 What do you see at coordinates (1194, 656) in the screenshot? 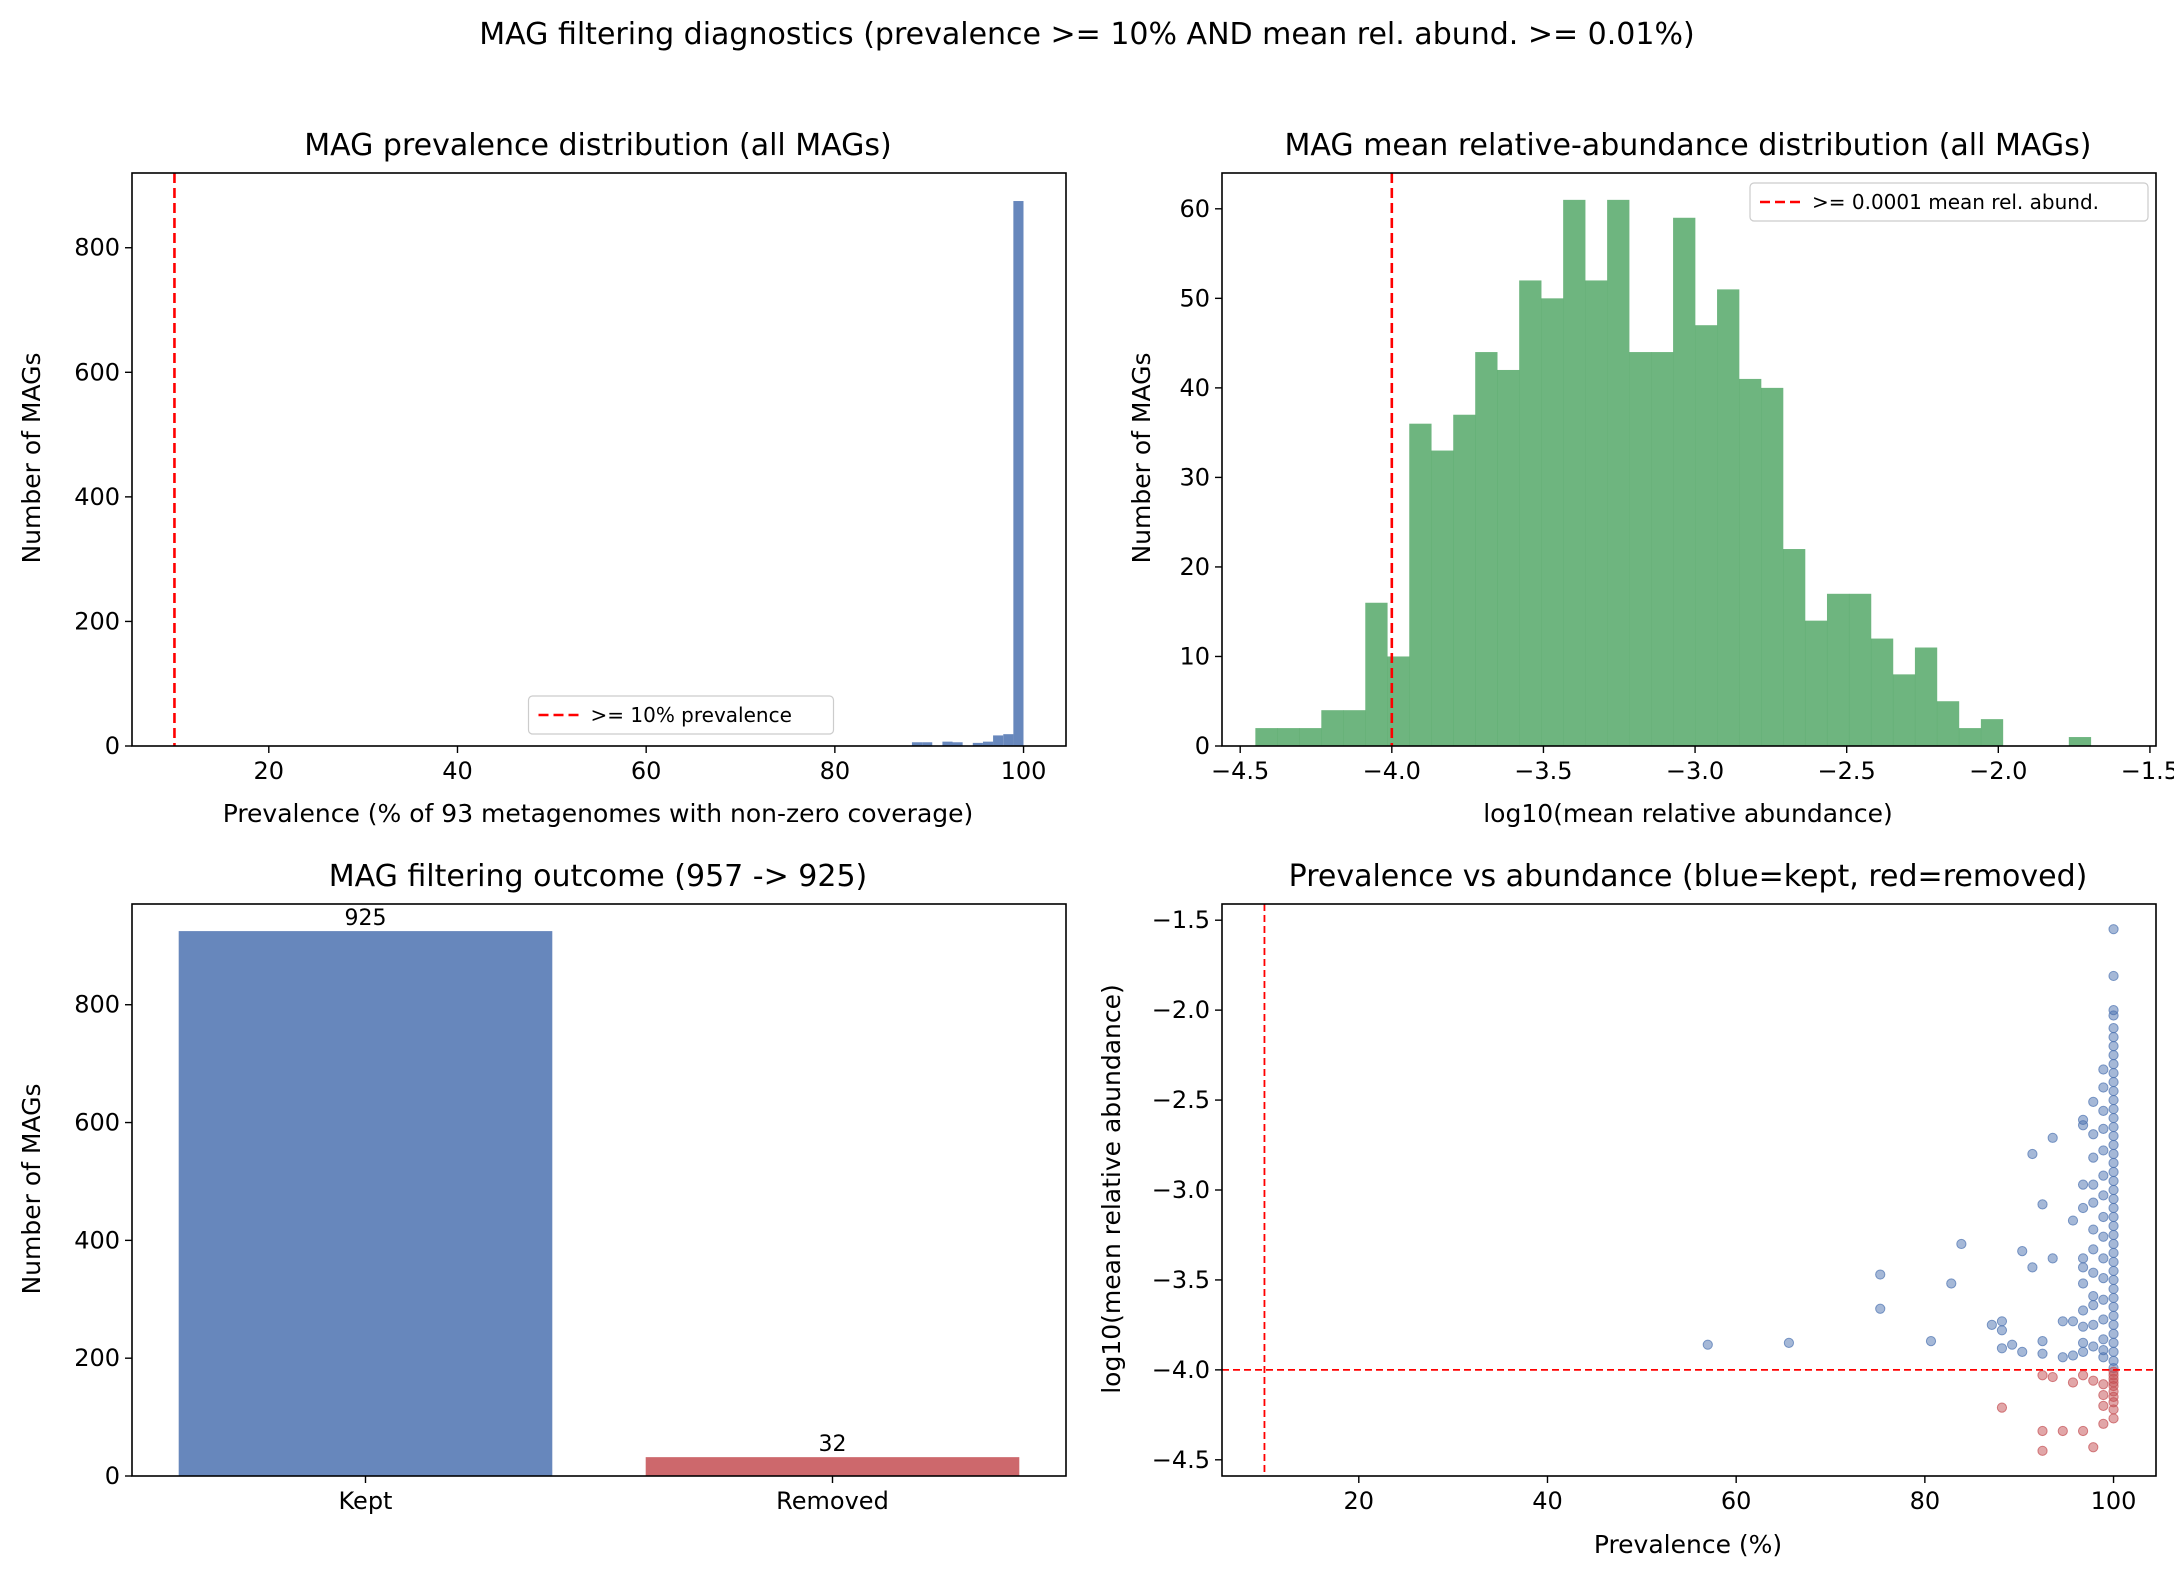
I see `y-tick-label: 10` at bounding box center [1194, 656].